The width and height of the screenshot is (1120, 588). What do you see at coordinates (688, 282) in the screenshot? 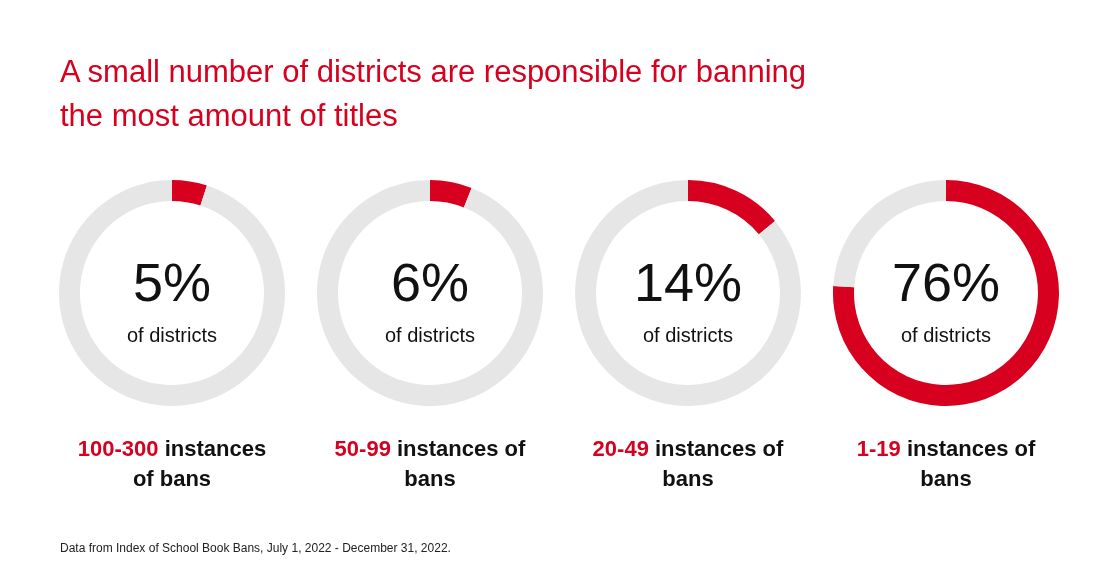
I see `data-label: 14%` at bounding box center [688, 282].